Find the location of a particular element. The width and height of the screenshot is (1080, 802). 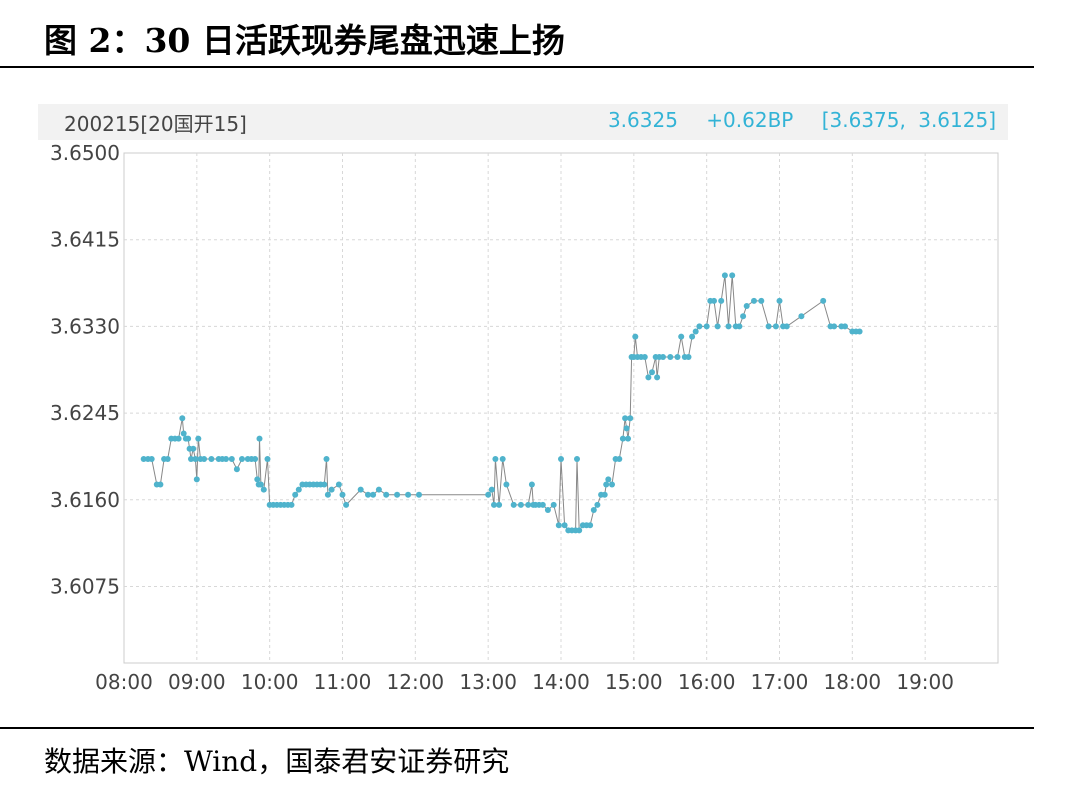

x-tick-label: 08:00 is located at coordinates (124, 682).